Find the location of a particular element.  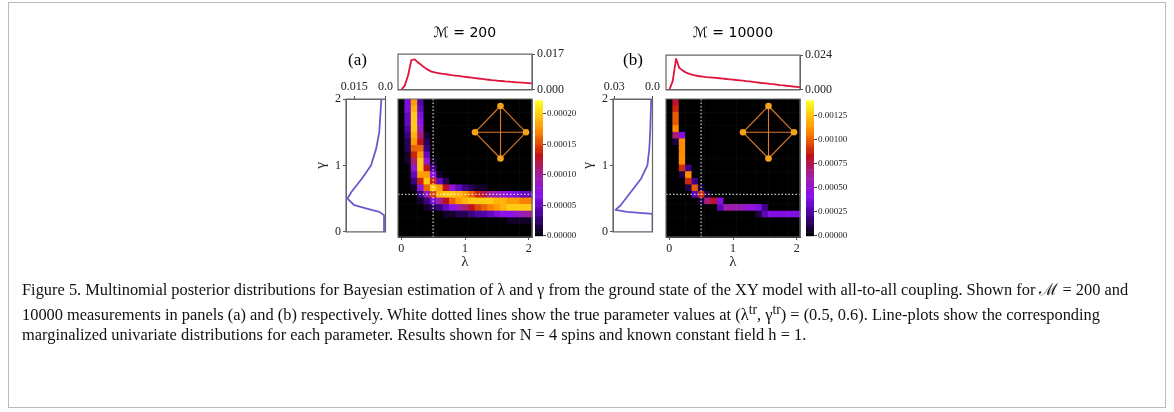

x-tick-label: 0.015 is located at coordinates (354, 85).